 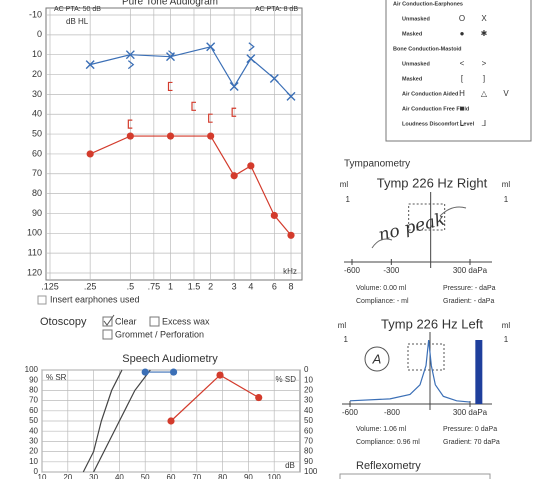 What do you see at coordinates (428, 4) in the screenshot?
I see `legend-heading: Air Conduction-Earphones` at bounding box center [428, 4].